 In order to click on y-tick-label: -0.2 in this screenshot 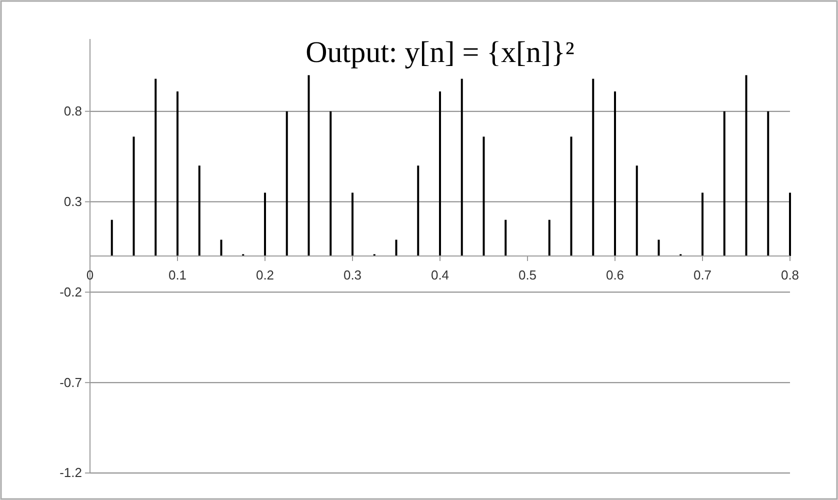, I will do `click(71, 292)`.